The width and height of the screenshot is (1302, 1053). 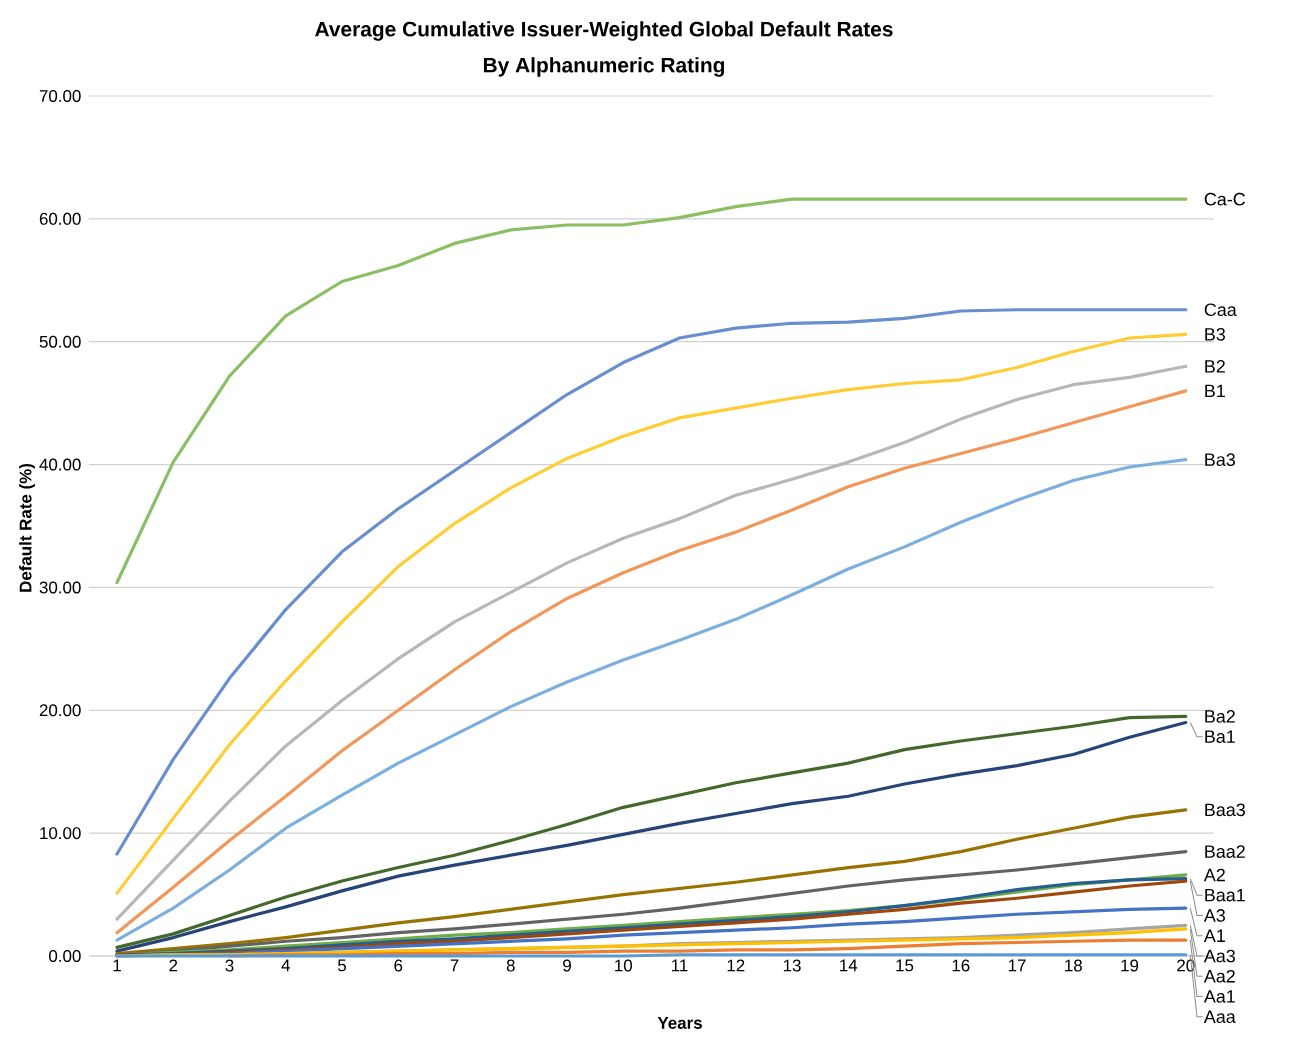 I want to click on series-label: B3, so click(x=1215, y=334).